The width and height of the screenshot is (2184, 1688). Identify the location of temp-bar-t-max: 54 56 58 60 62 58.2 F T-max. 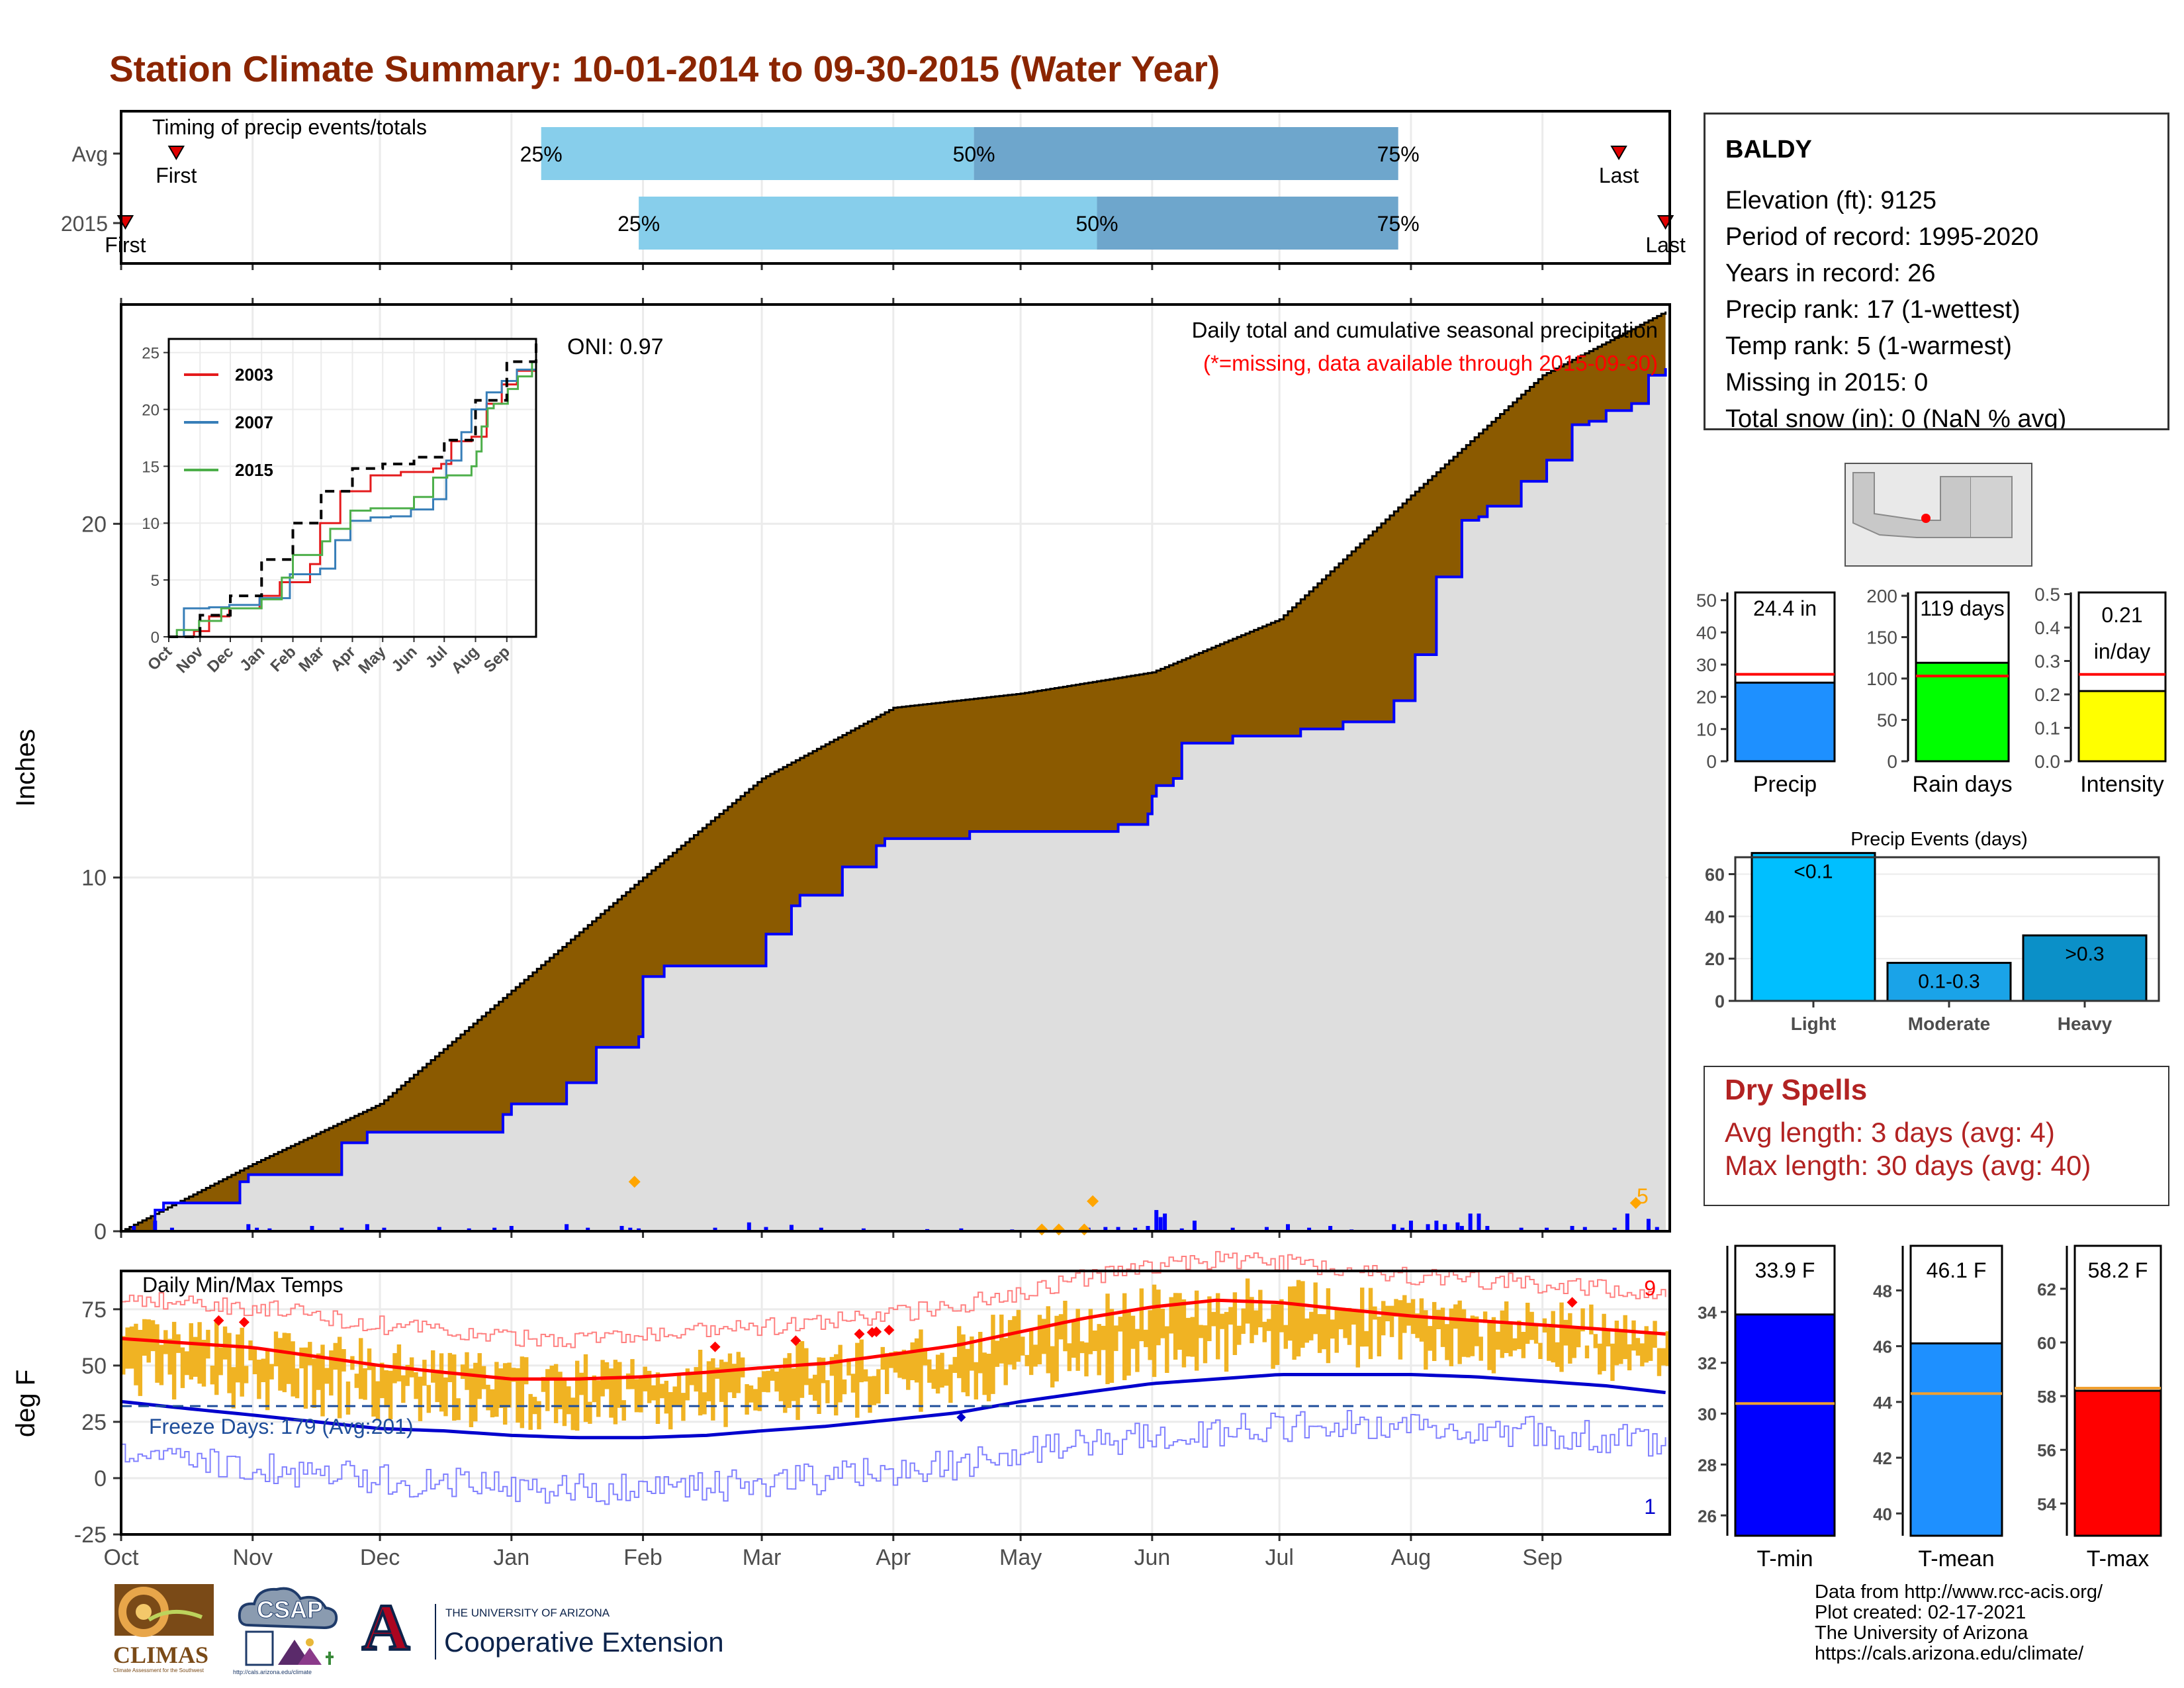
(2099, 1407).